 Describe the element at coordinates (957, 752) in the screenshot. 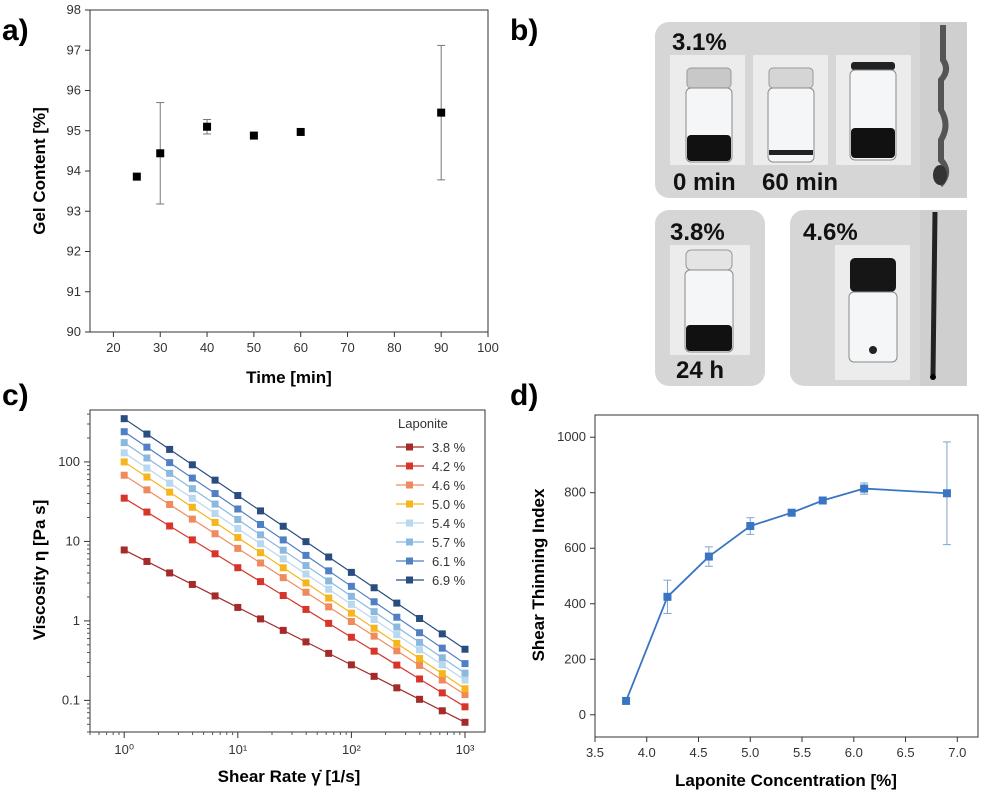

I see `panel-d-xtick-label: 7.0` at that location.